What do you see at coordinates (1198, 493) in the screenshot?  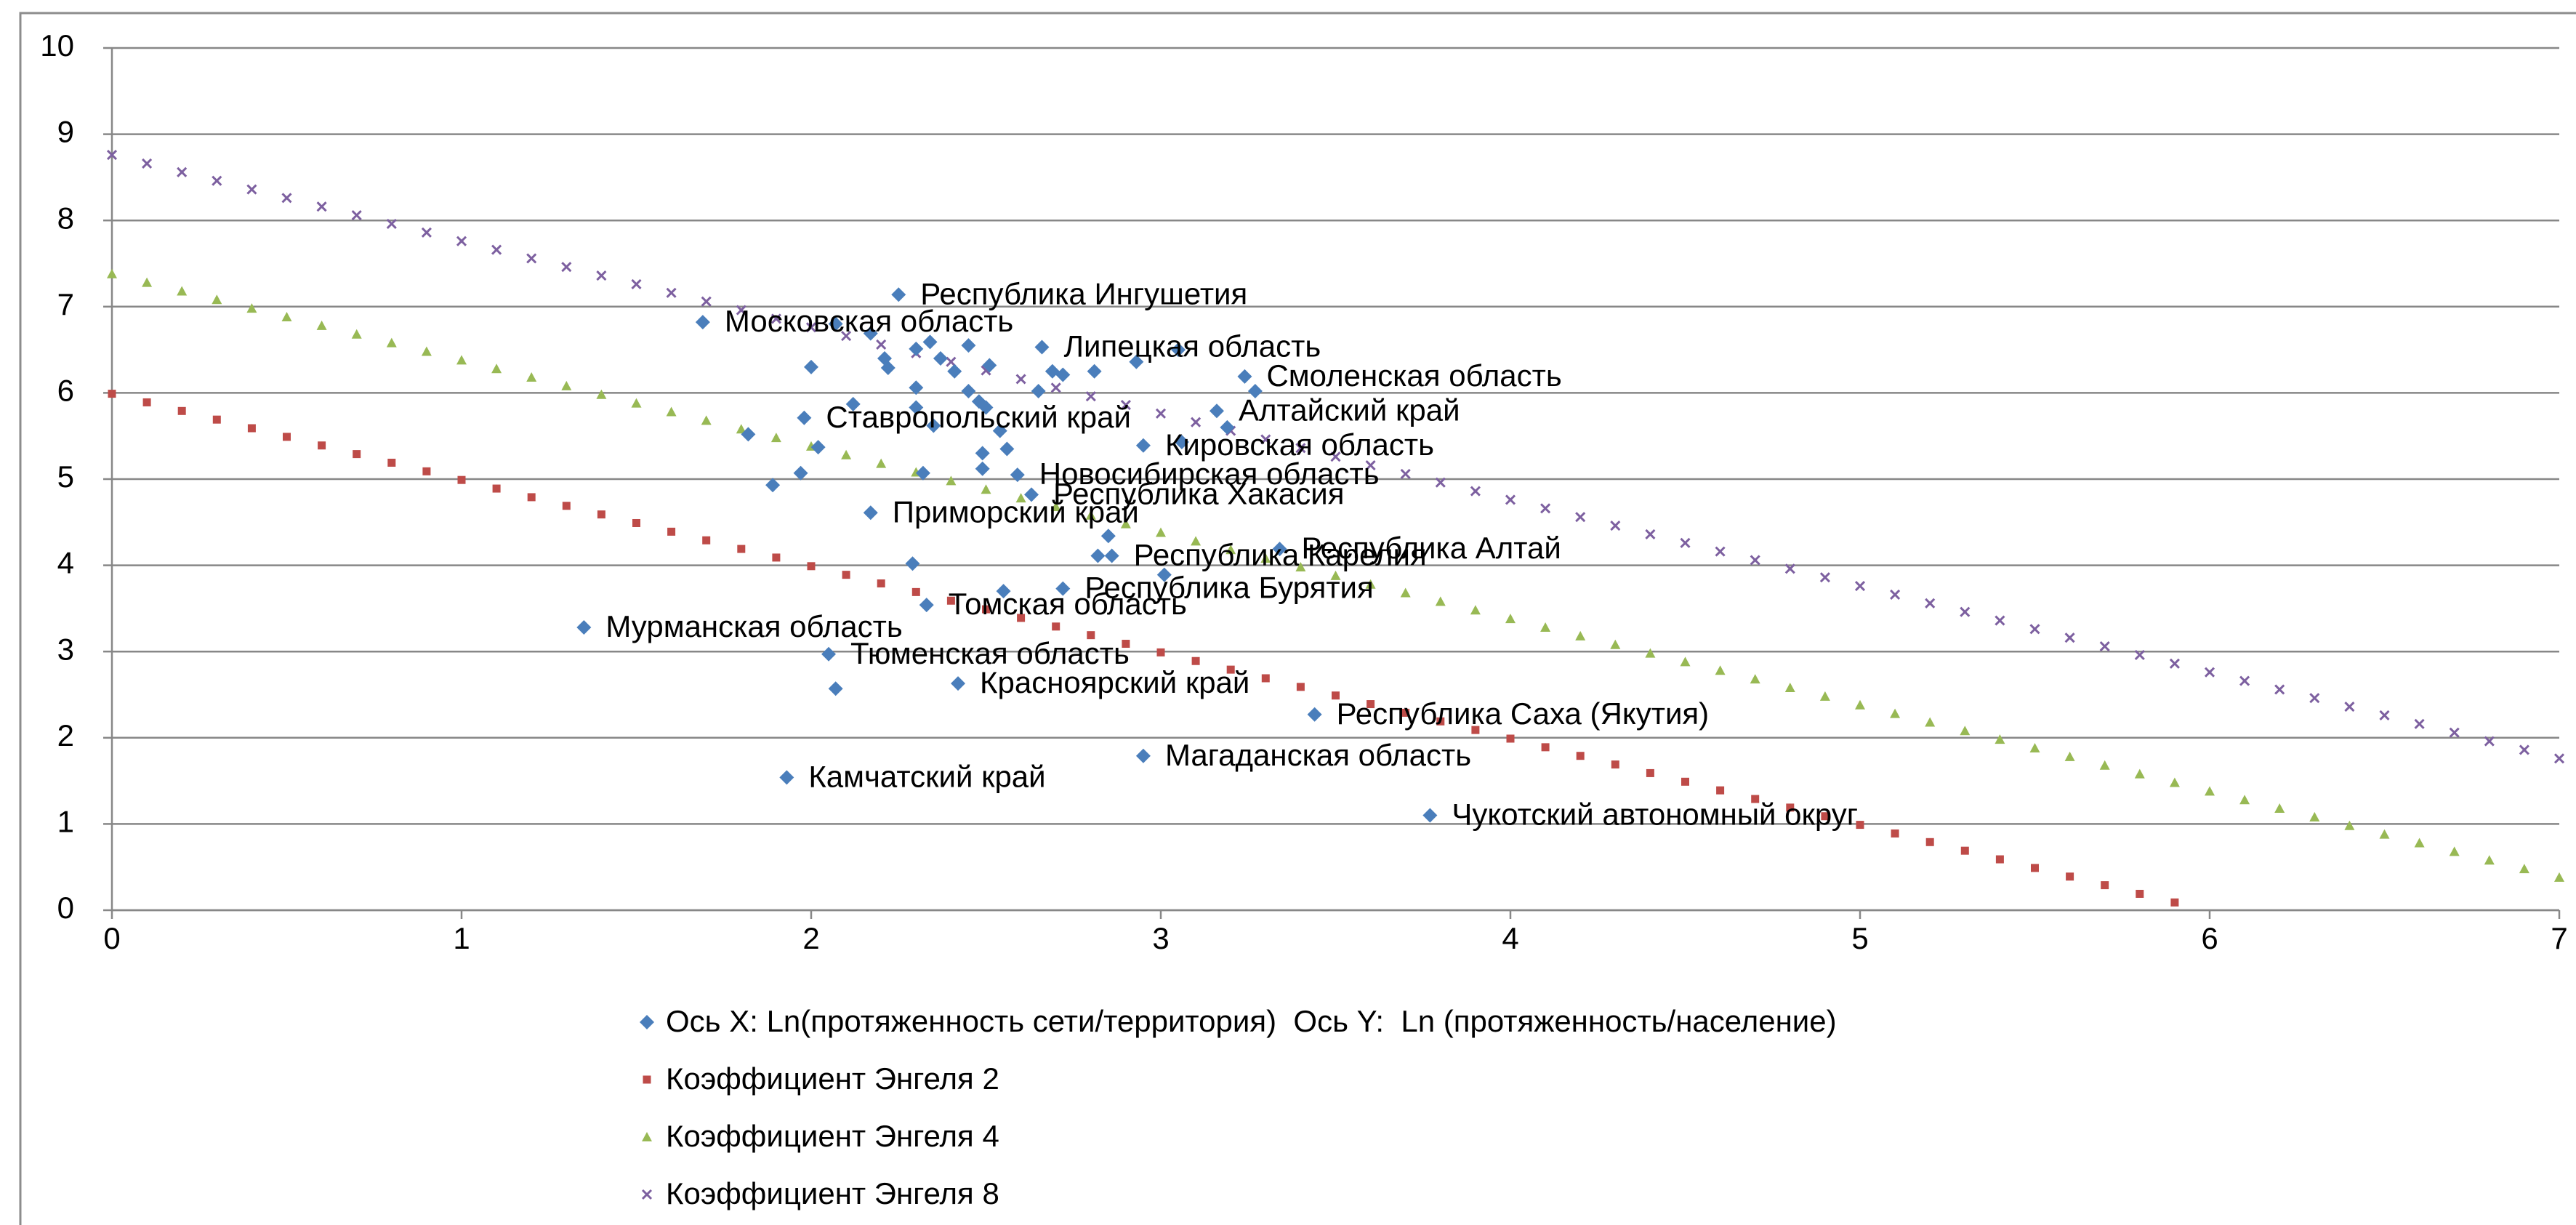 I see `data-label: Республика Хакасия` at bounding box center [1198, 493].